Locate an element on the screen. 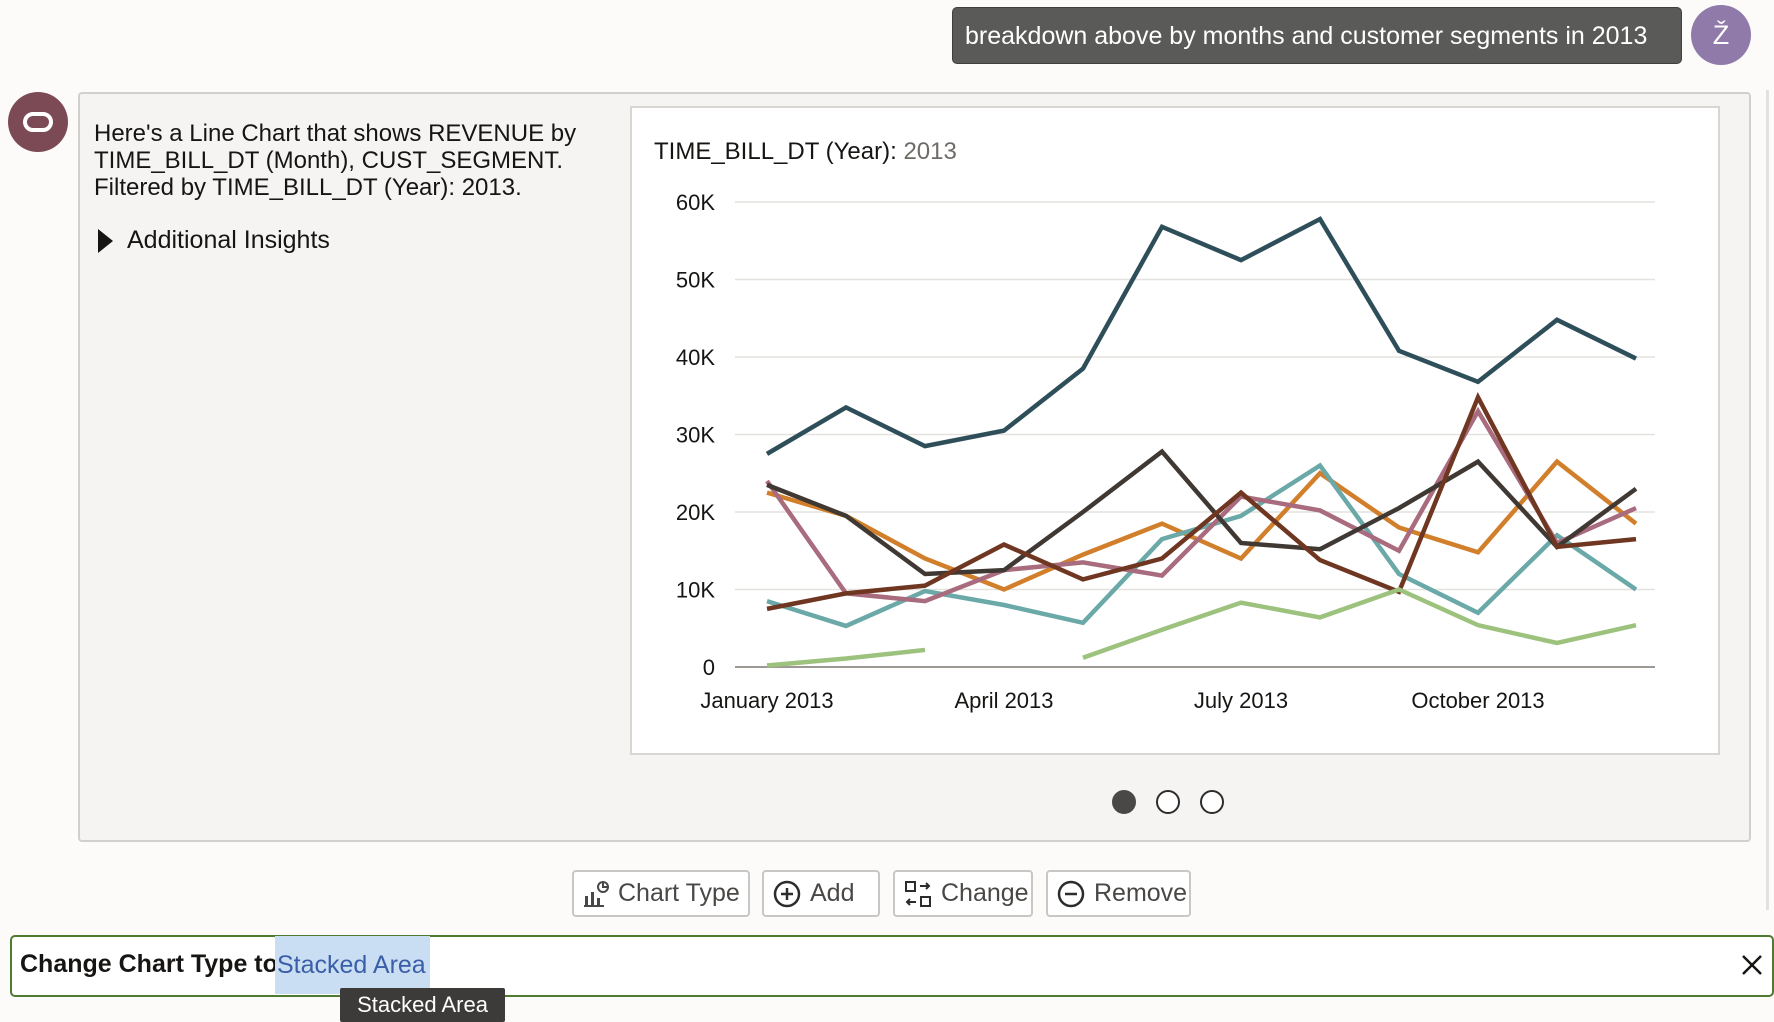 The height and width of the screenshot is (1022, 1774). x-tick-label: January 2013 is located at coordinates (766, 700).